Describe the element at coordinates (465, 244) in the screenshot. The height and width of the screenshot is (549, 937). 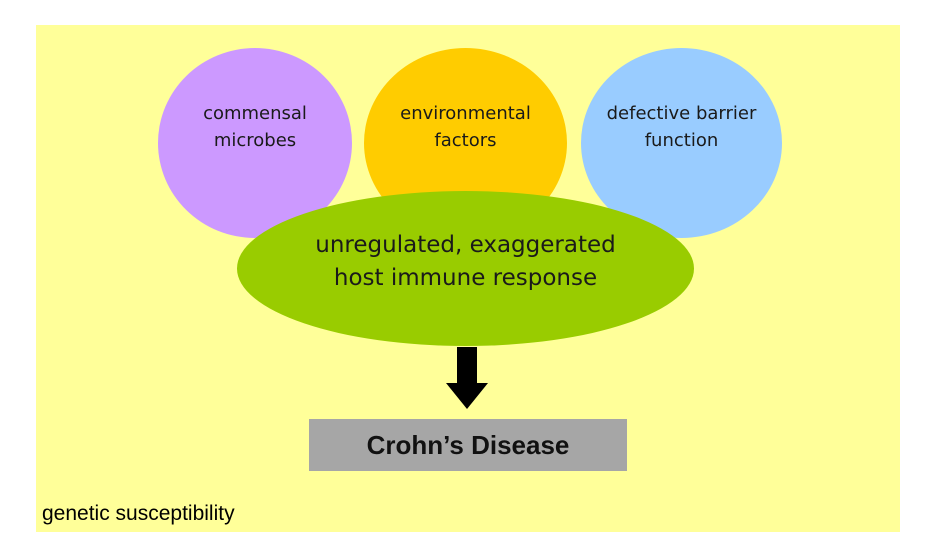
I see `immune-response-label-line1: unregulated, exaggerated` at that location.